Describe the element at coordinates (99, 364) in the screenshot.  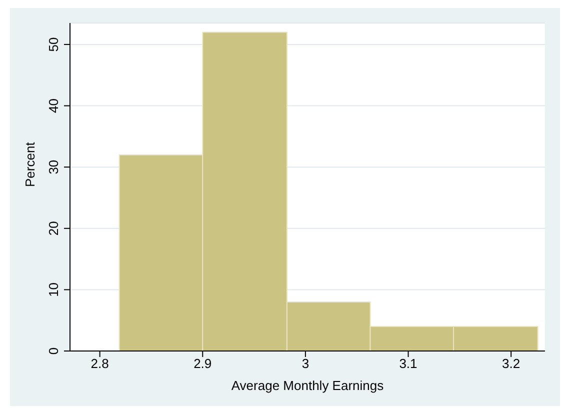
I see `x-tick-label: 2.8` at that location.